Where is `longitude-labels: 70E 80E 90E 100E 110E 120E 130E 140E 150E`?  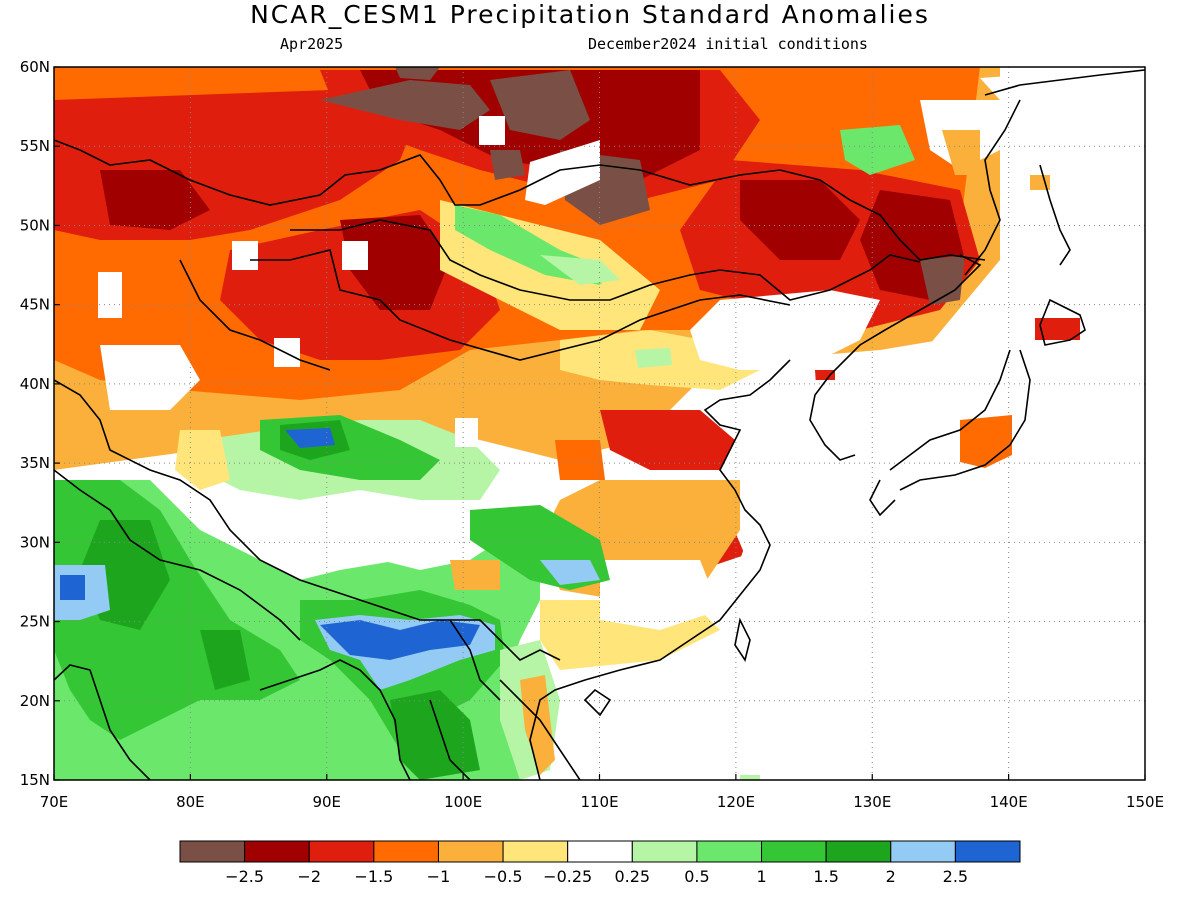
longitude-labels: 70E 80E 90E 100E 110E 120E 130E 140E 150E is located at coordinates (602, 802).